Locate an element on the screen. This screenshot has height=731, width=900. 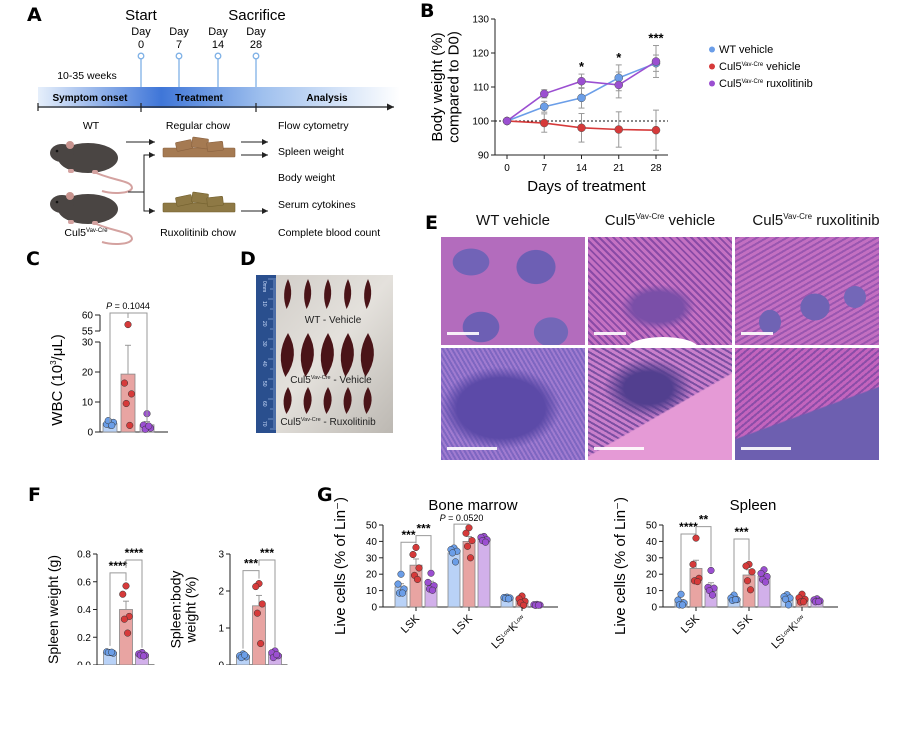
legend-label: WT vehicle is located at coordinates (746, 50).